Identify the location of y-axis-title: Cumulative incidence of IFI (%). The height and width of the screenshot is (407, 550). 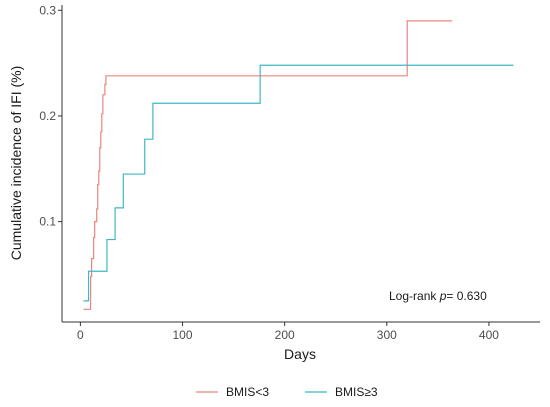
(16, 163).